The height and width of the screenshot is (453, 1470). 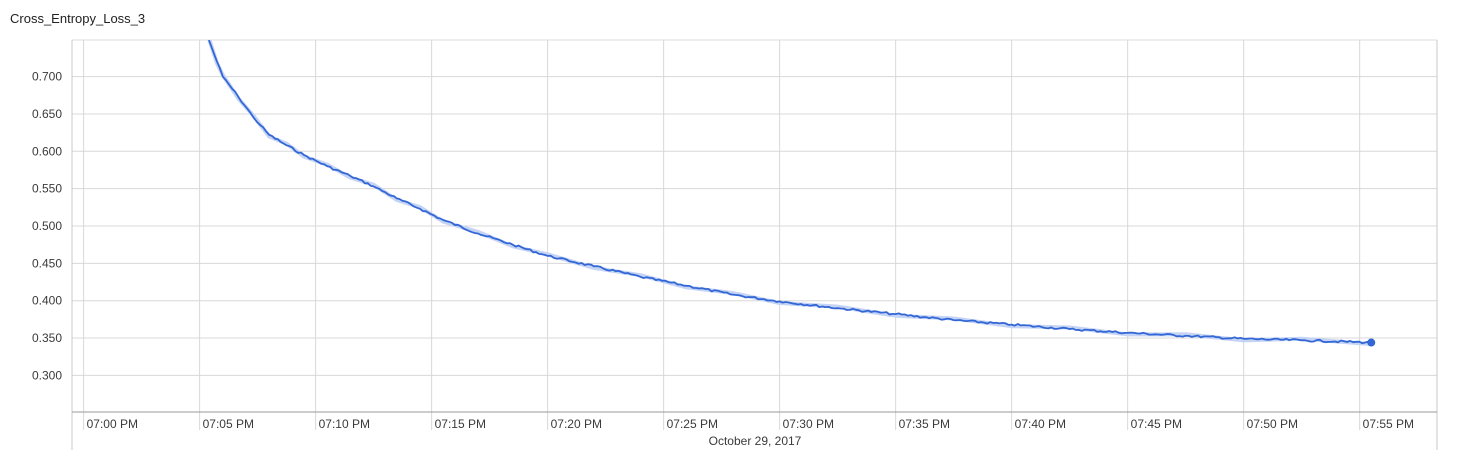 What do you see at coordinates (1371, 342) in the screenshot?
I see `series-end-point` at bounding box center [1371, 342].